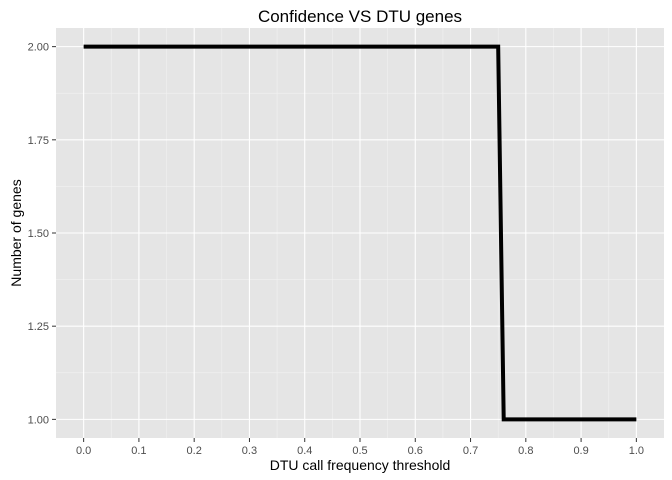 The height and width of the screenshot is (480, 672). What do you see at coordinates (580, 451) in the screenshot?
I see `x-tick-label: 0.9` at bounding box center [580, 451].